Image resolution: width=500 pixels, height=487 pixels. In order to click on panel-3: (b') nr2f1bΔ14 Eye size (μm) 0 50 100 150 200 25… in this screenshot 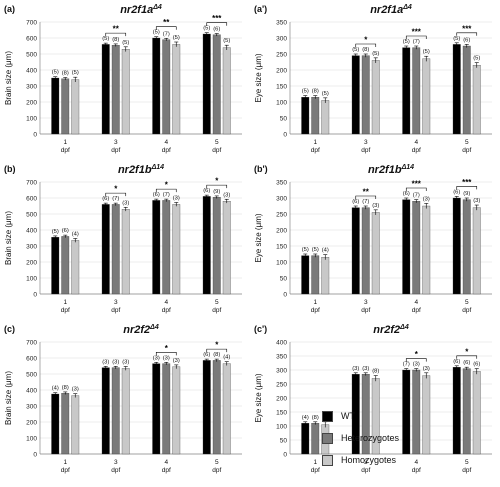, I will do `click(373, 239)`.